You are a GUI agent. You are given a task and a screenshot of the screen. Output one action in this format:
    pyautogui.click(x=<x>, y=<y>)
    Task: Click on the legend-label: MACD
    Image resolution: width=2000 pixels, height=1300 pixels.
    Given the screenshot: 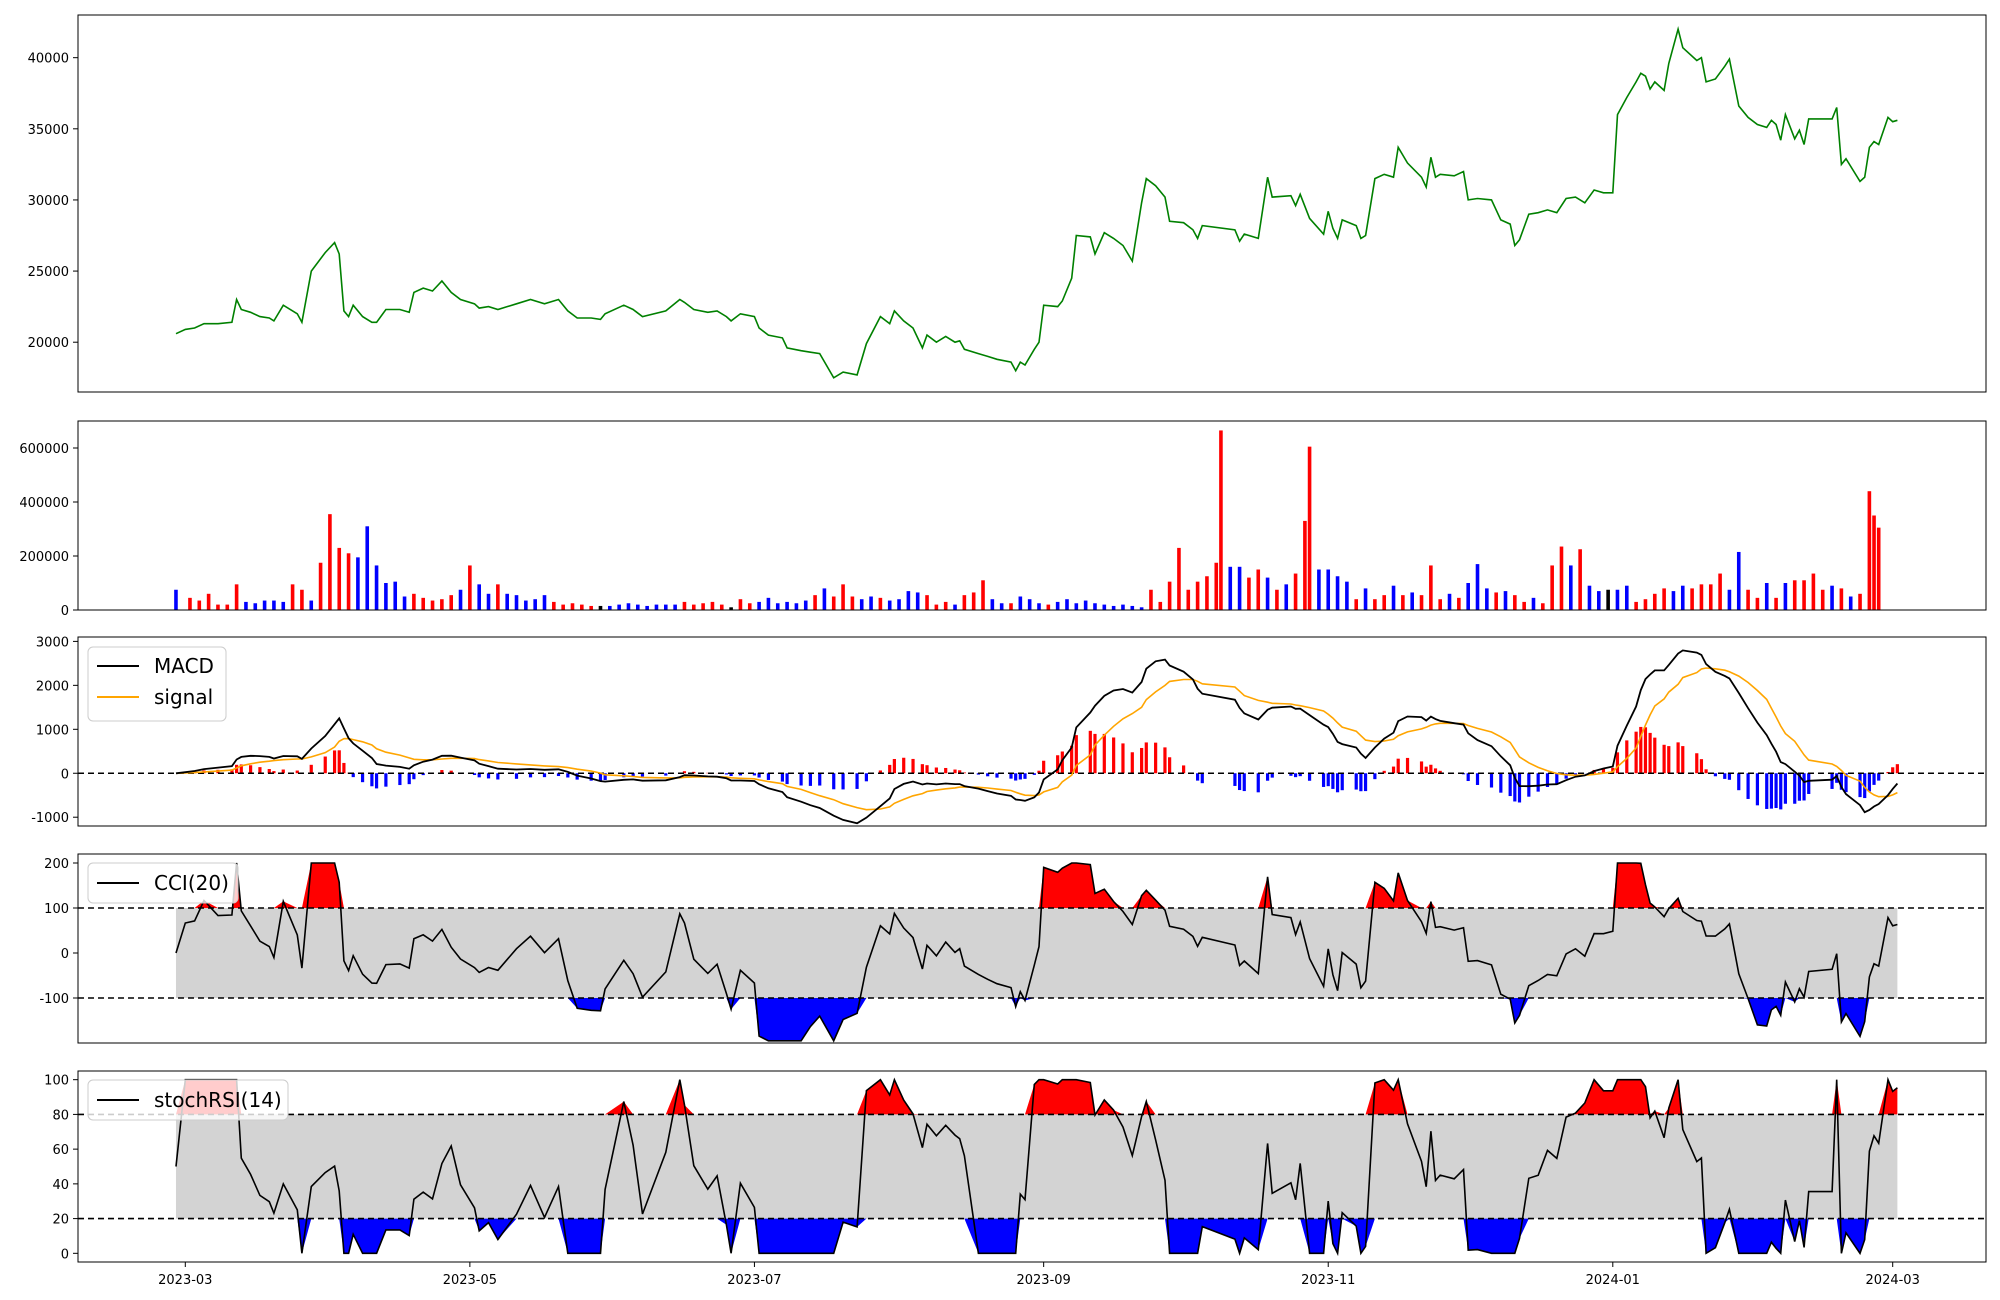 What is the action you would take?
    pyautogui.click(x=184, y=666)
    